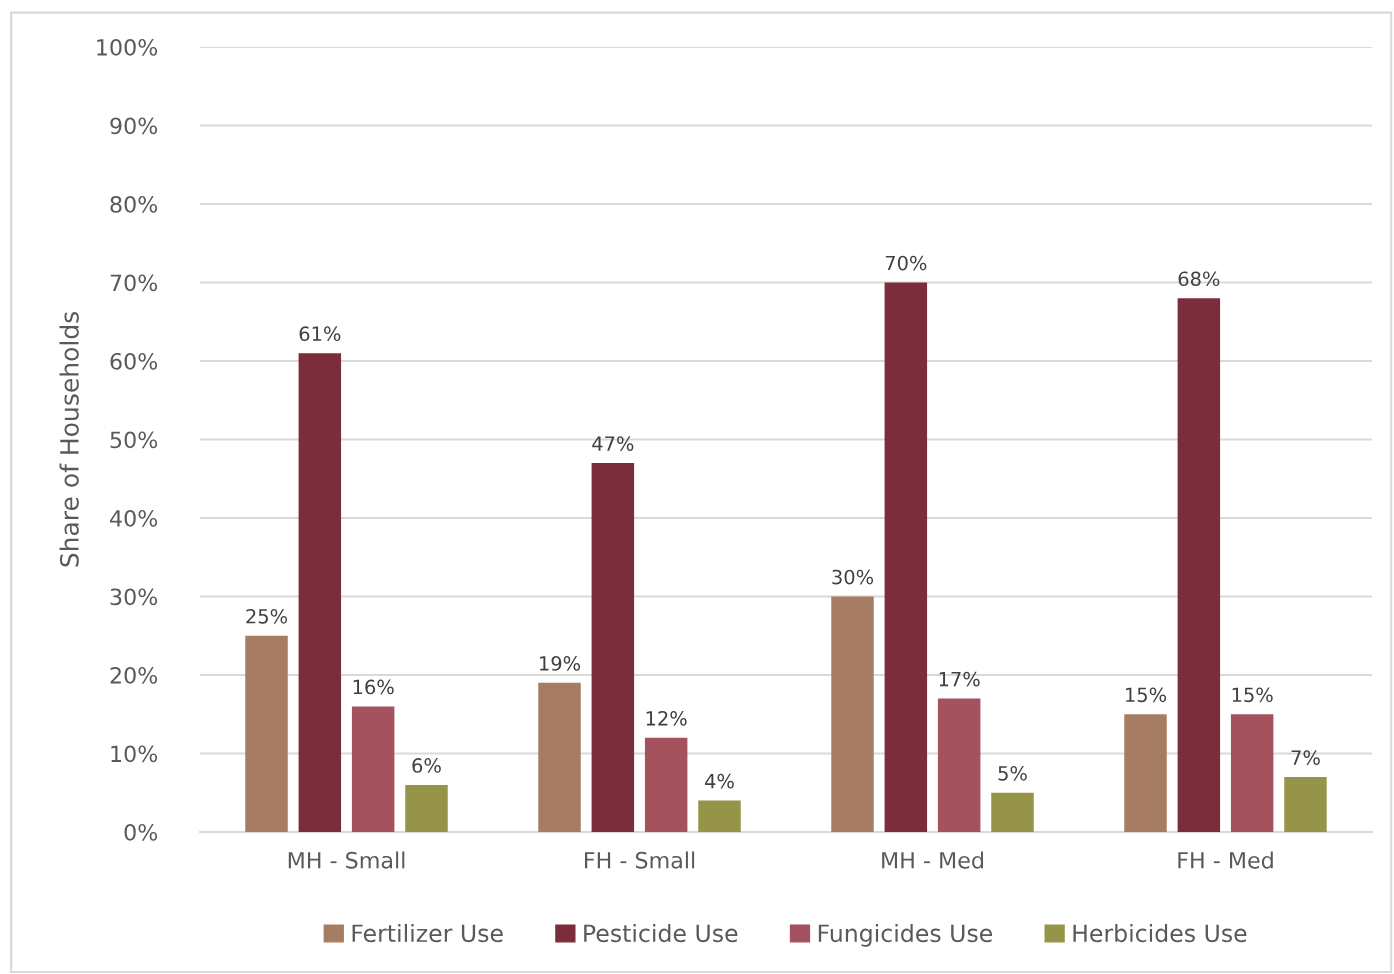  Describe the element at coordinates (1305, 757) in the screenshot. I see `data-label: 7%` at that location.